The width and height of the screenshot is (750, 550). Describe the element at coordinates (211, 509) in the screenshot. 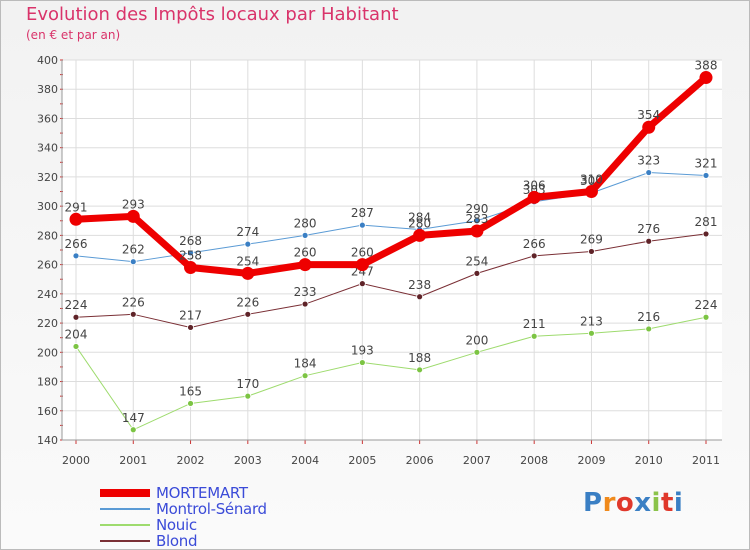

I see `legend-label-montrol-senard: Montrol-Sénard` at that location.